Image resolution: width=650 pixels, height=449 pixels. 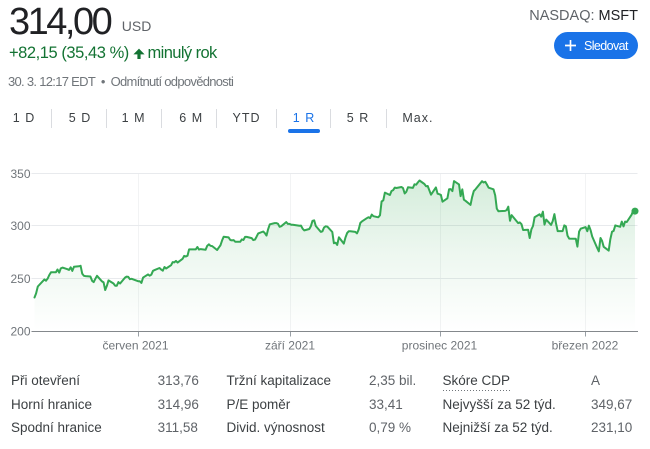 I want to click on svg-text: 250, so click(x=20, y=279).